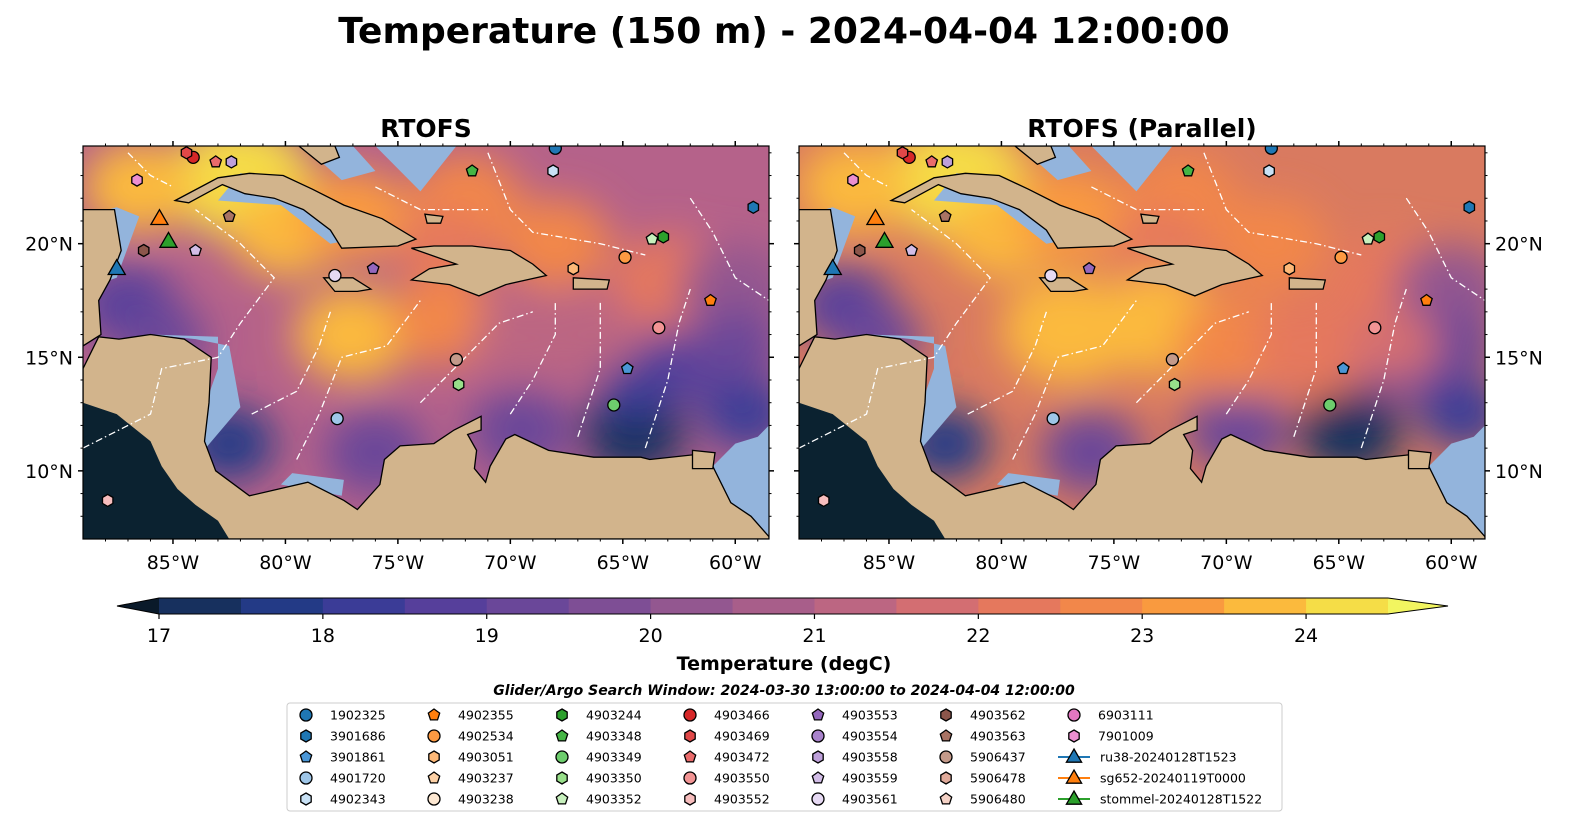 The height and width of the screenshot is (828, 1577). I want to click on y-tick-label: 15°N, so click(1519, 358).